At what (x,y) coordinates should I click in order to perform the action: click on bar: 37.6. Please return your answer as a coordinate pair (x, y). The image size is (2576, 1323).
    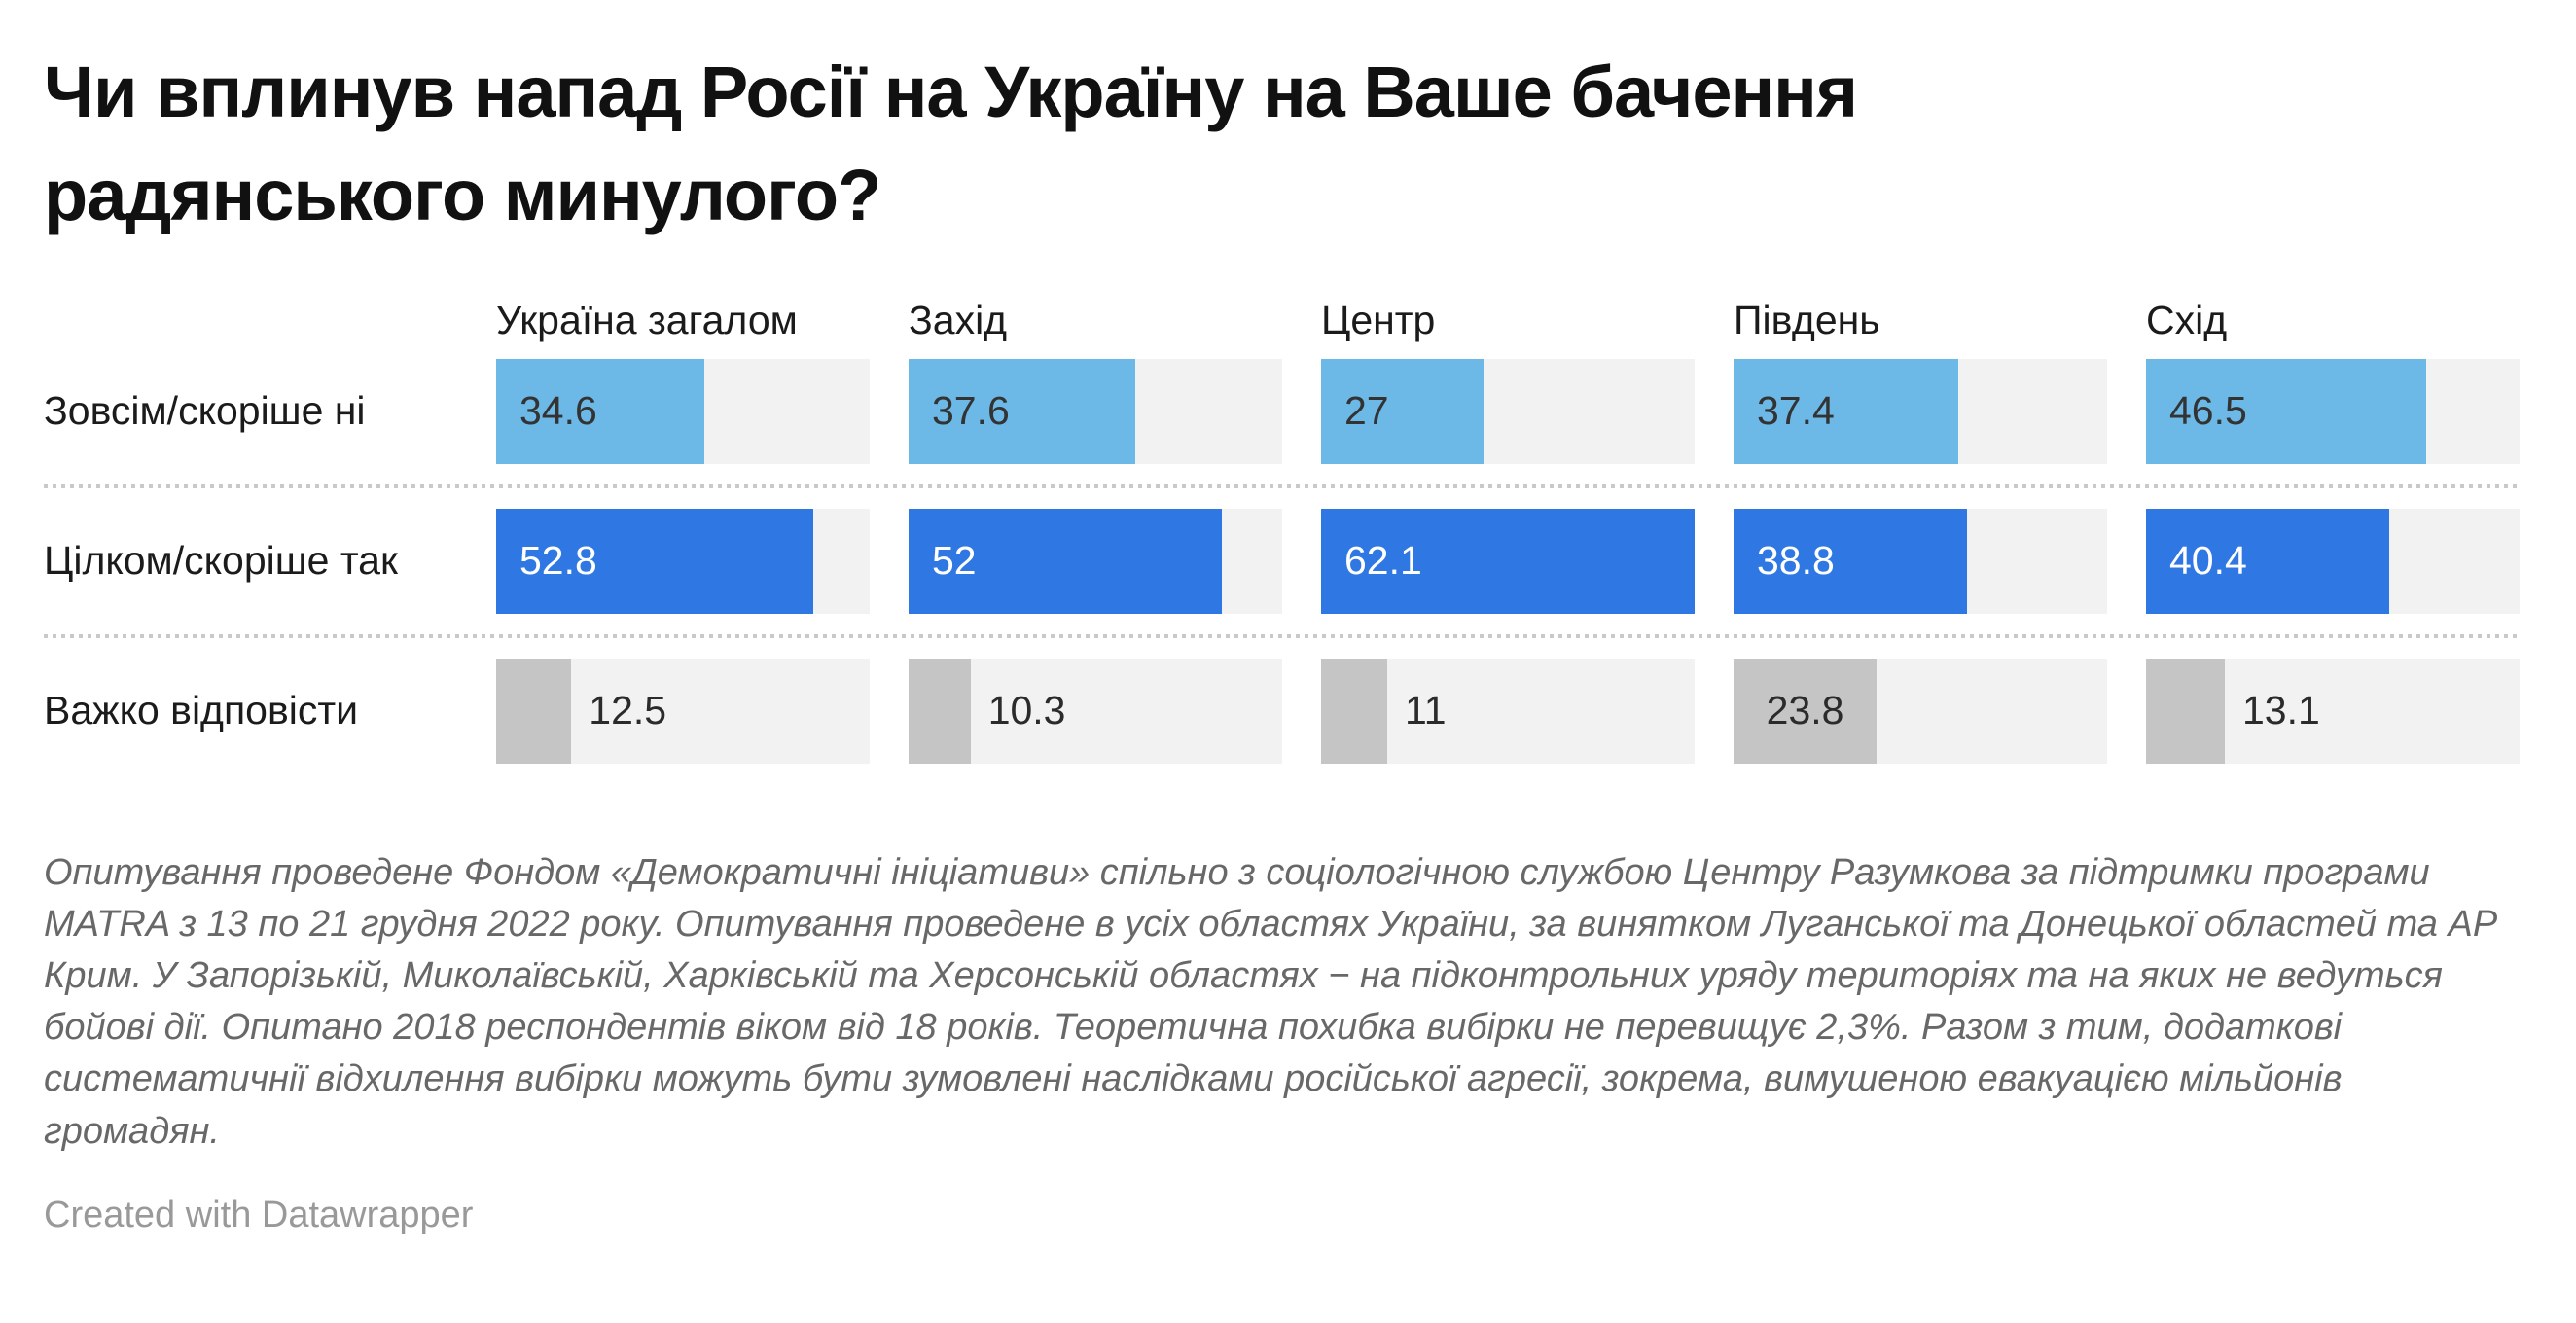
    Looking at the image, I should click on (1022, 411).